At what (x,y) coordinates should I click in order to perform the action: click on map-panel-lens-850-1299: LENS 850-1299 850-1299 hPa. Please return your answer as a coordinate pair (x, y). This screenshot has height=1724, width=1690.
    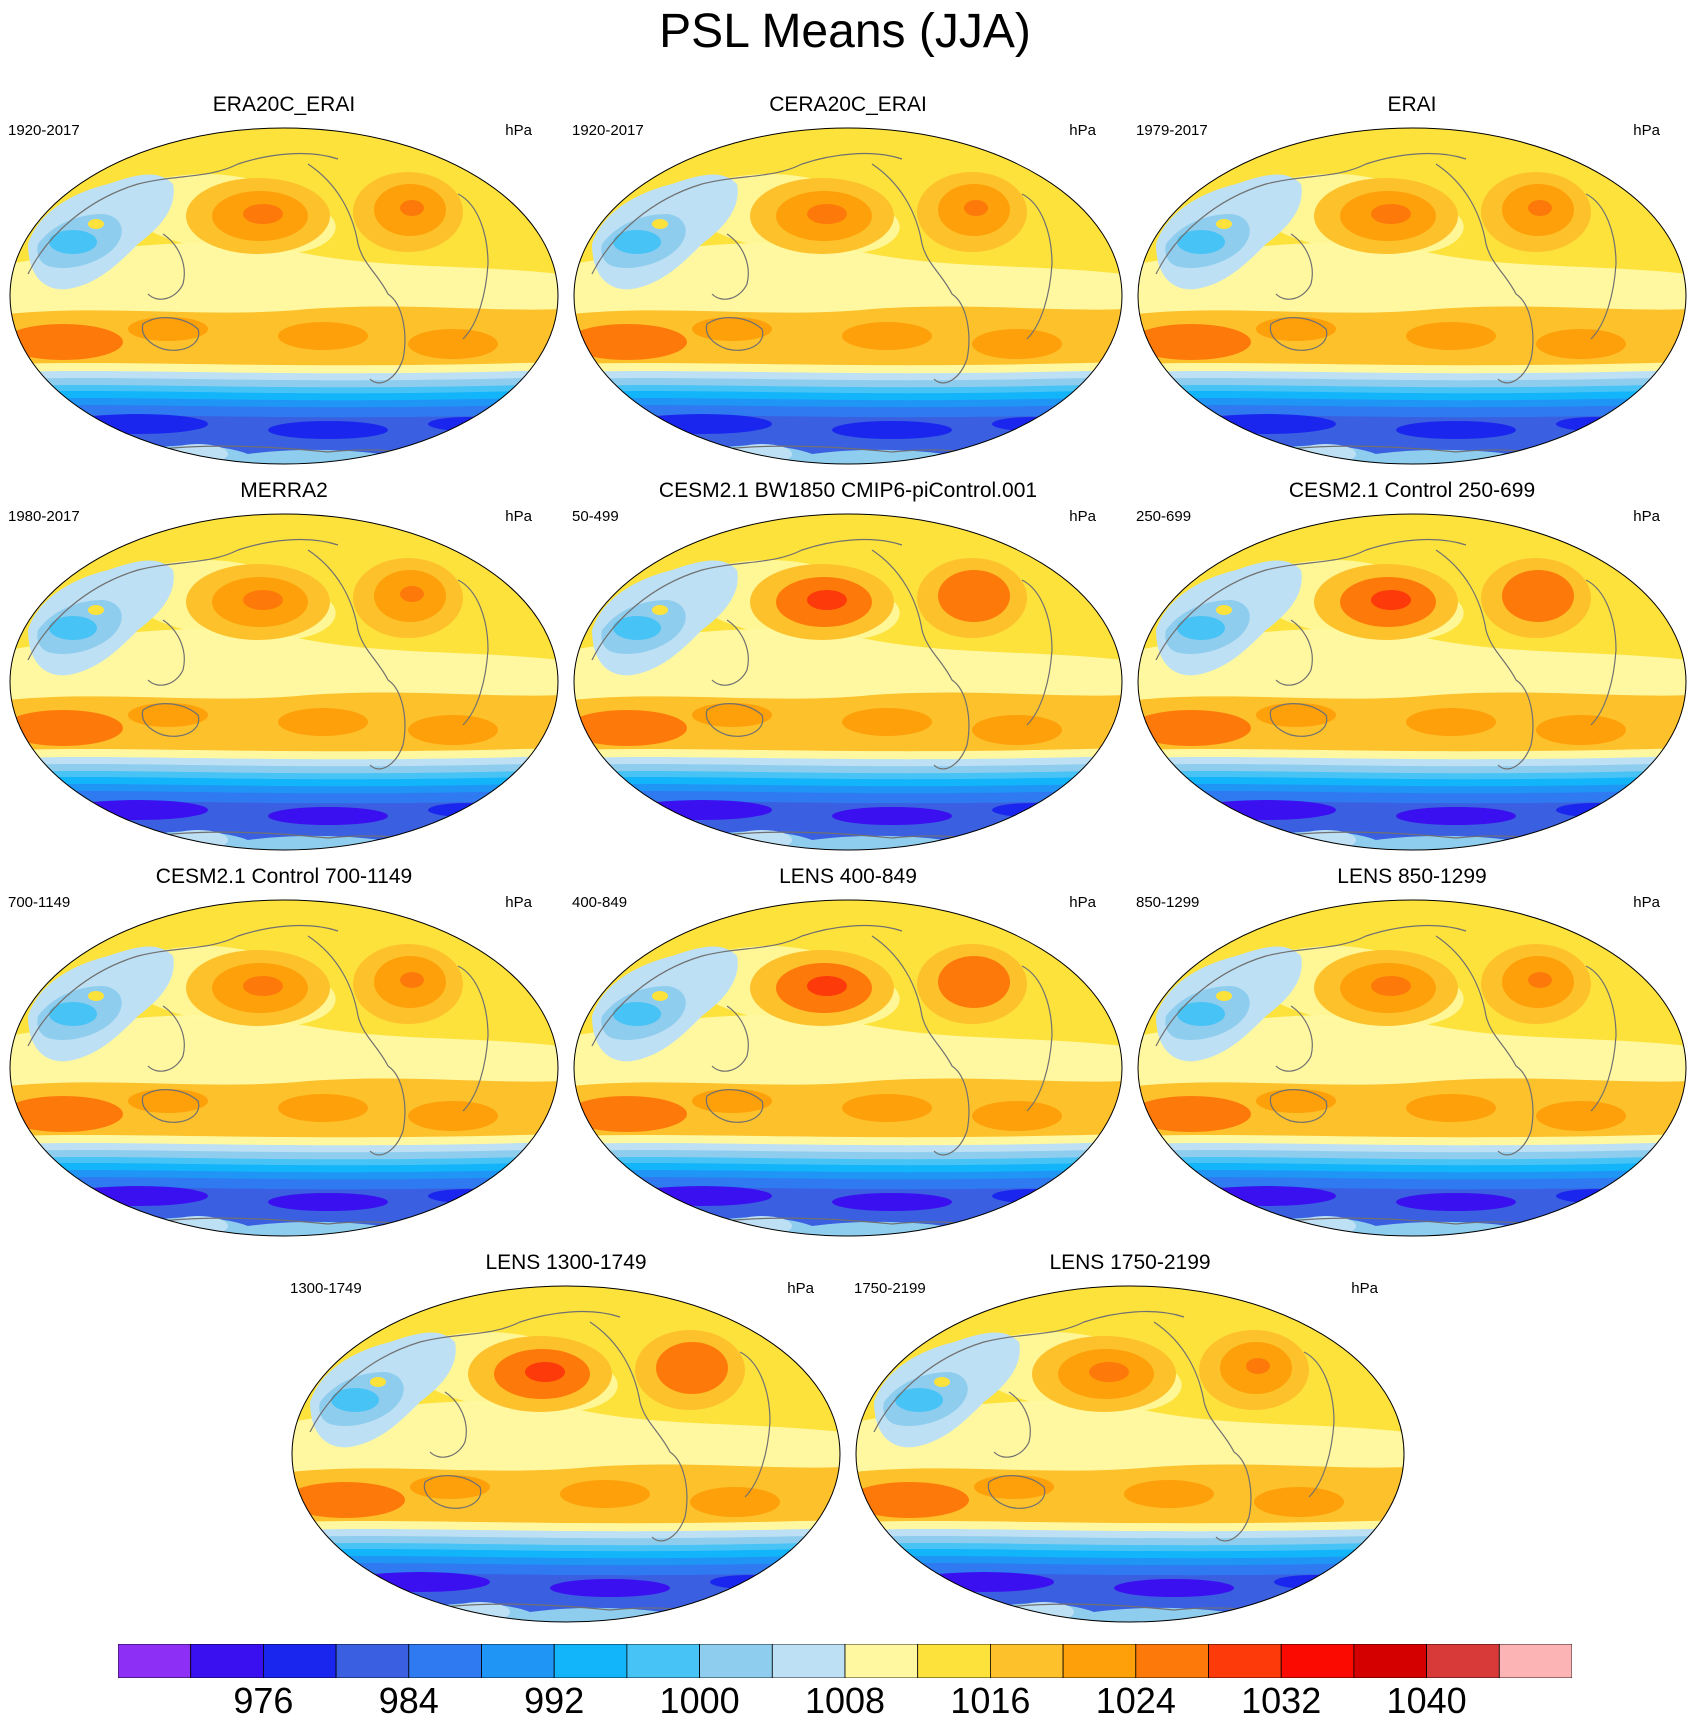
    Looking at the image, I should click on (1412, 1055).